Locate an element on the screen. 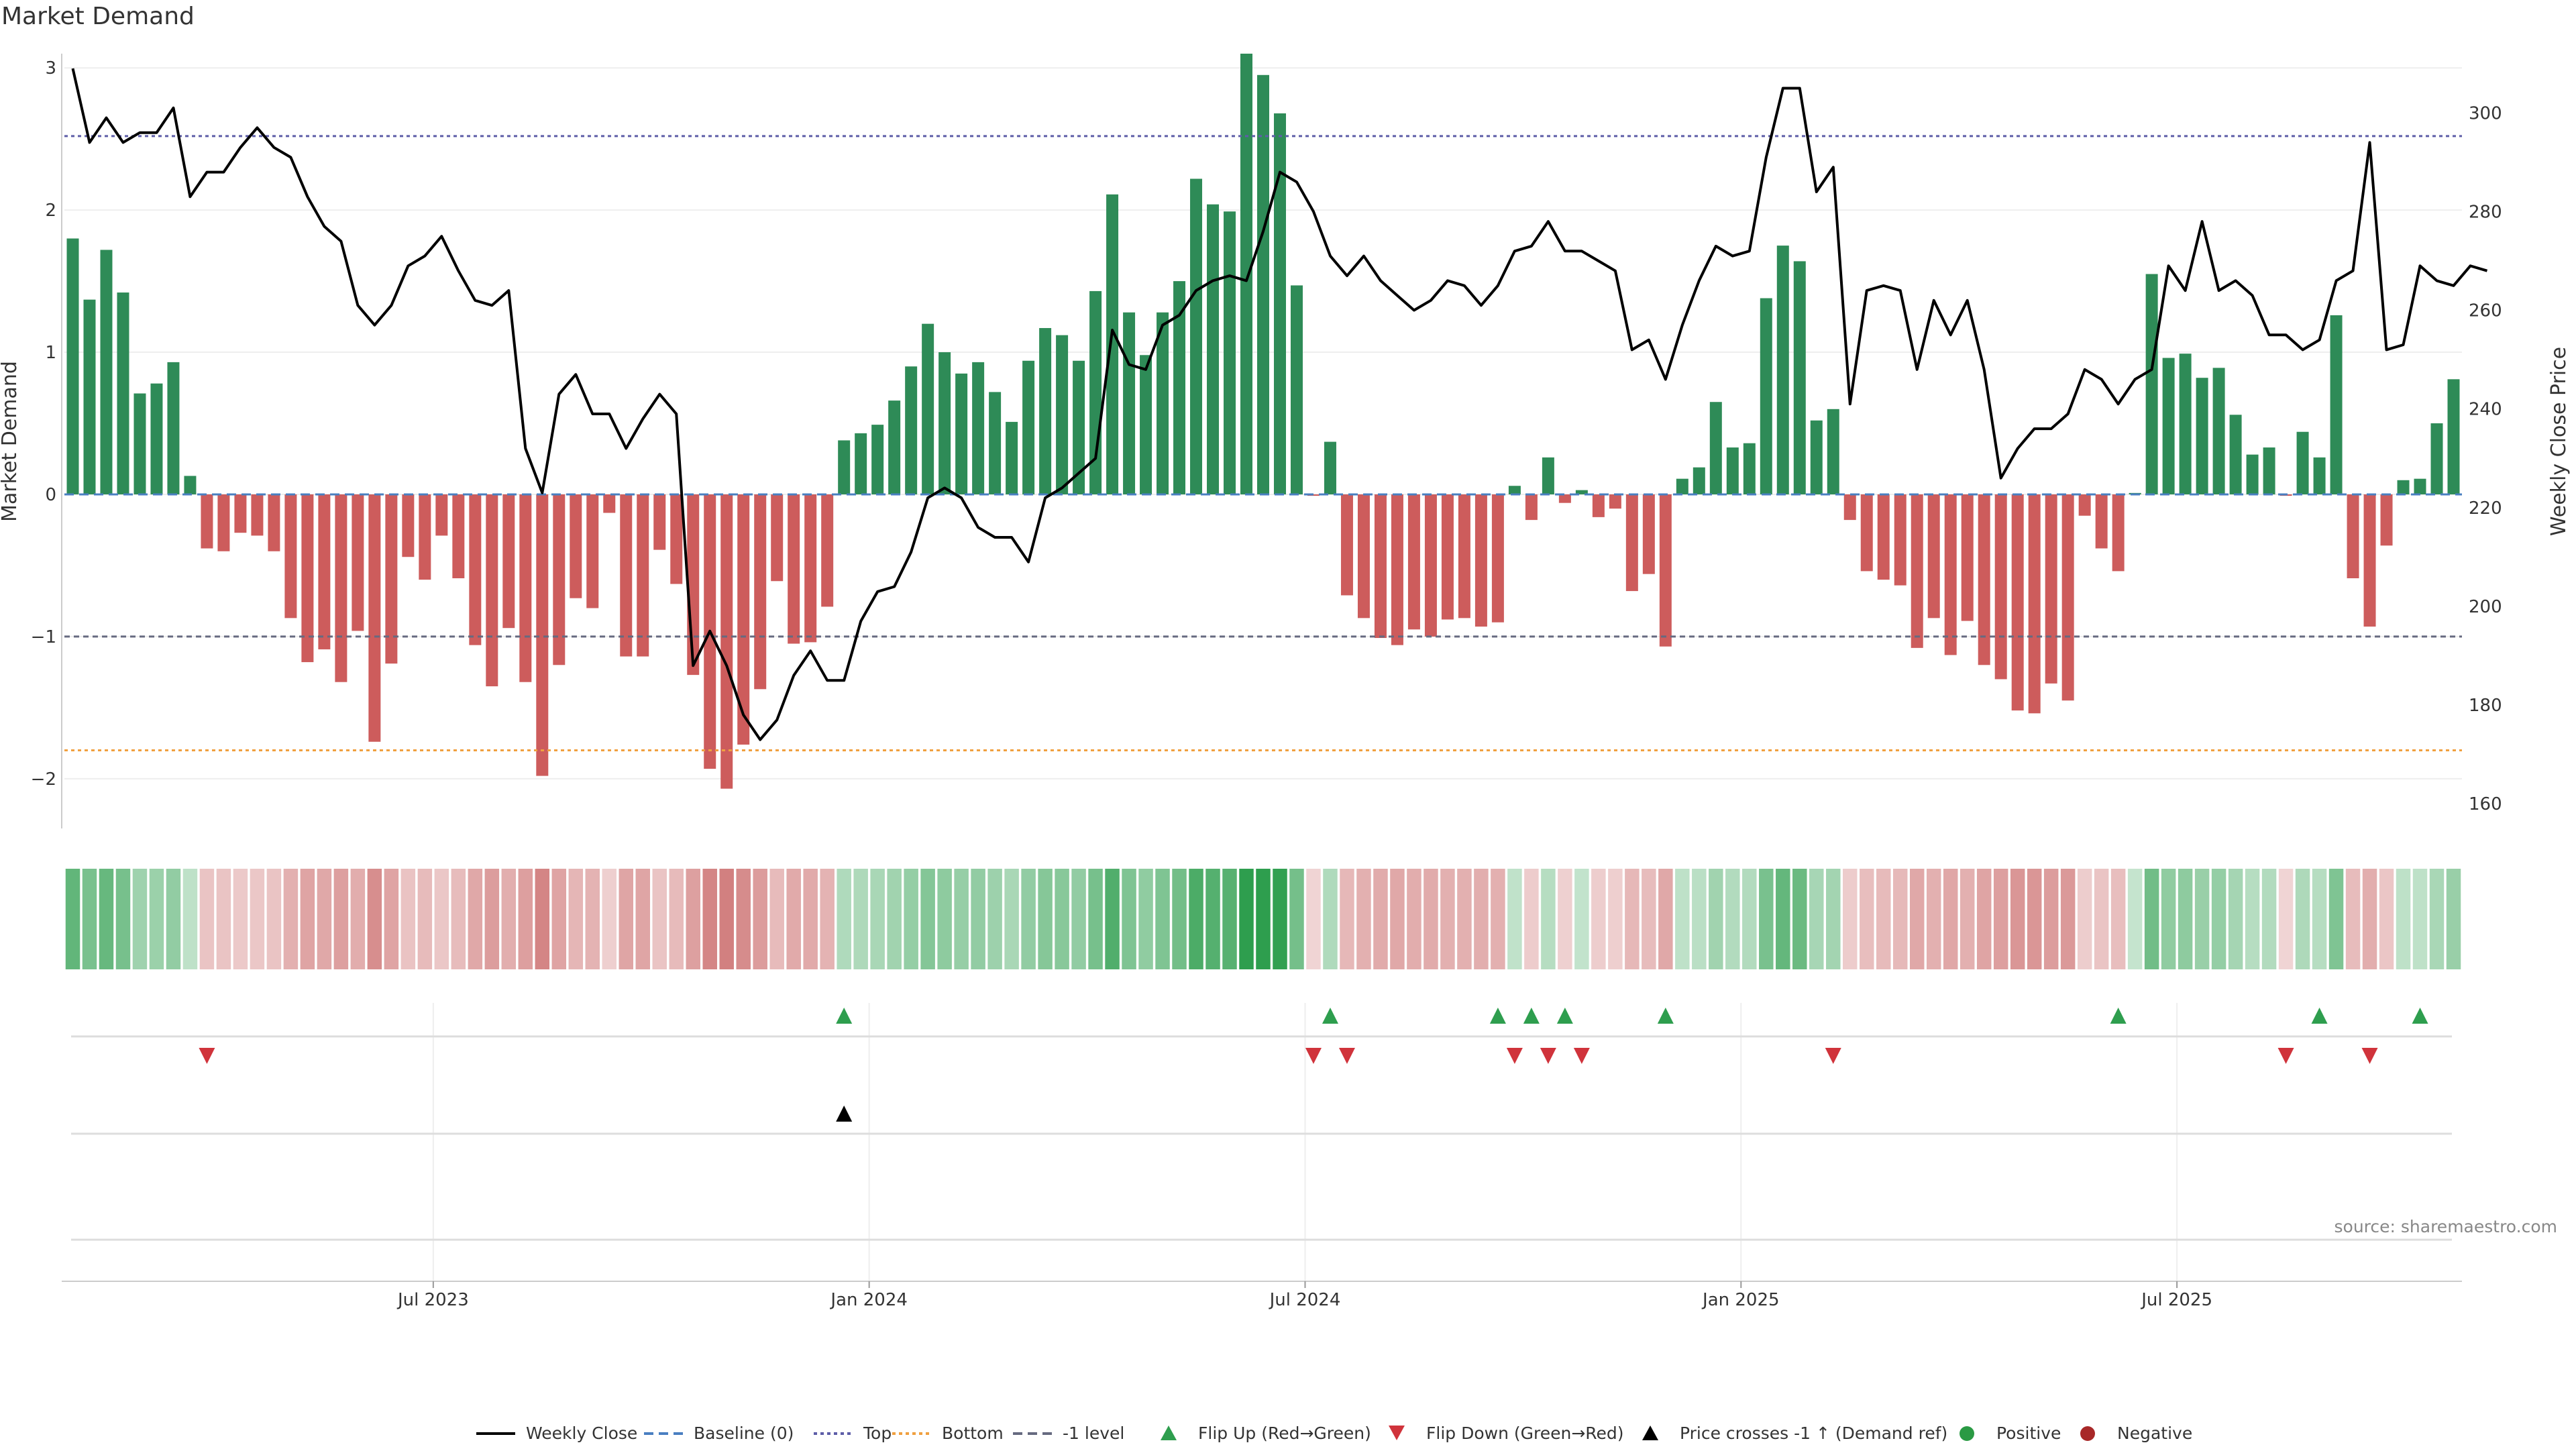 Image resolution: width=2576 pixels, height=1449 pixels. legend-label: Flip Down (Green→Red) is located at coordinates (1525, 1433).